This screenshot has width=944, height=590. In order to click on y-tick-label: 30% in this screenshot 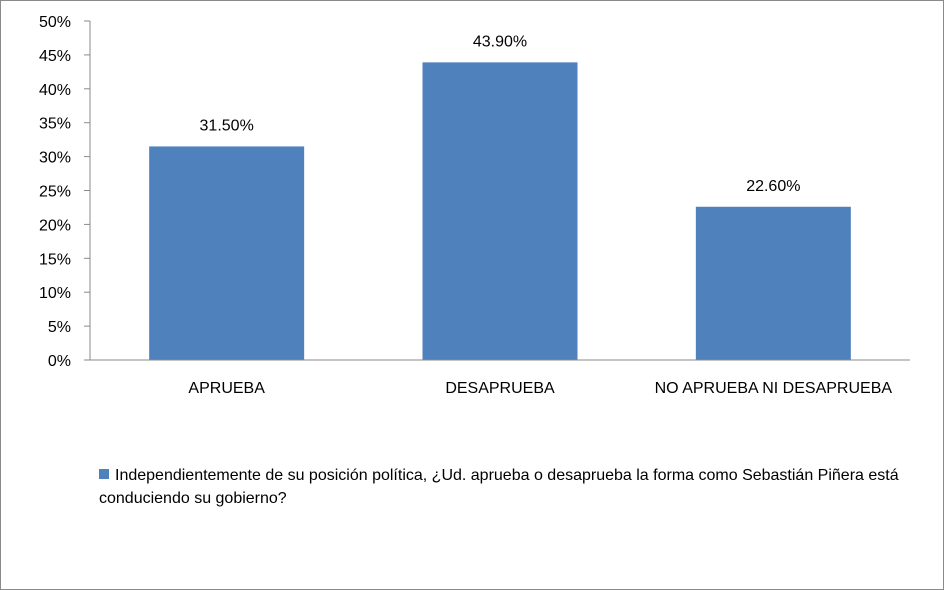, I will do `click(55, 158)`.